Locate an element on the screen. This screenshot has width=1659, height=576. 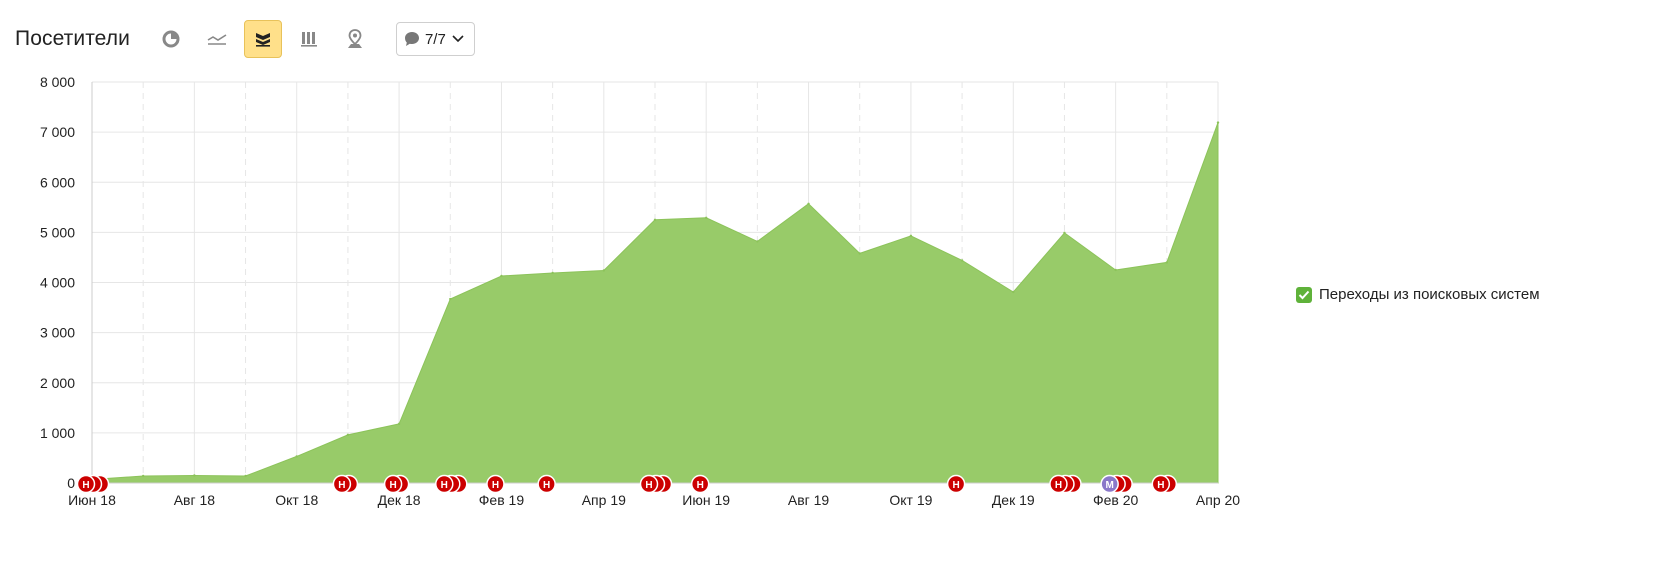
pie-chart-button is located at coordinates (171, 39).